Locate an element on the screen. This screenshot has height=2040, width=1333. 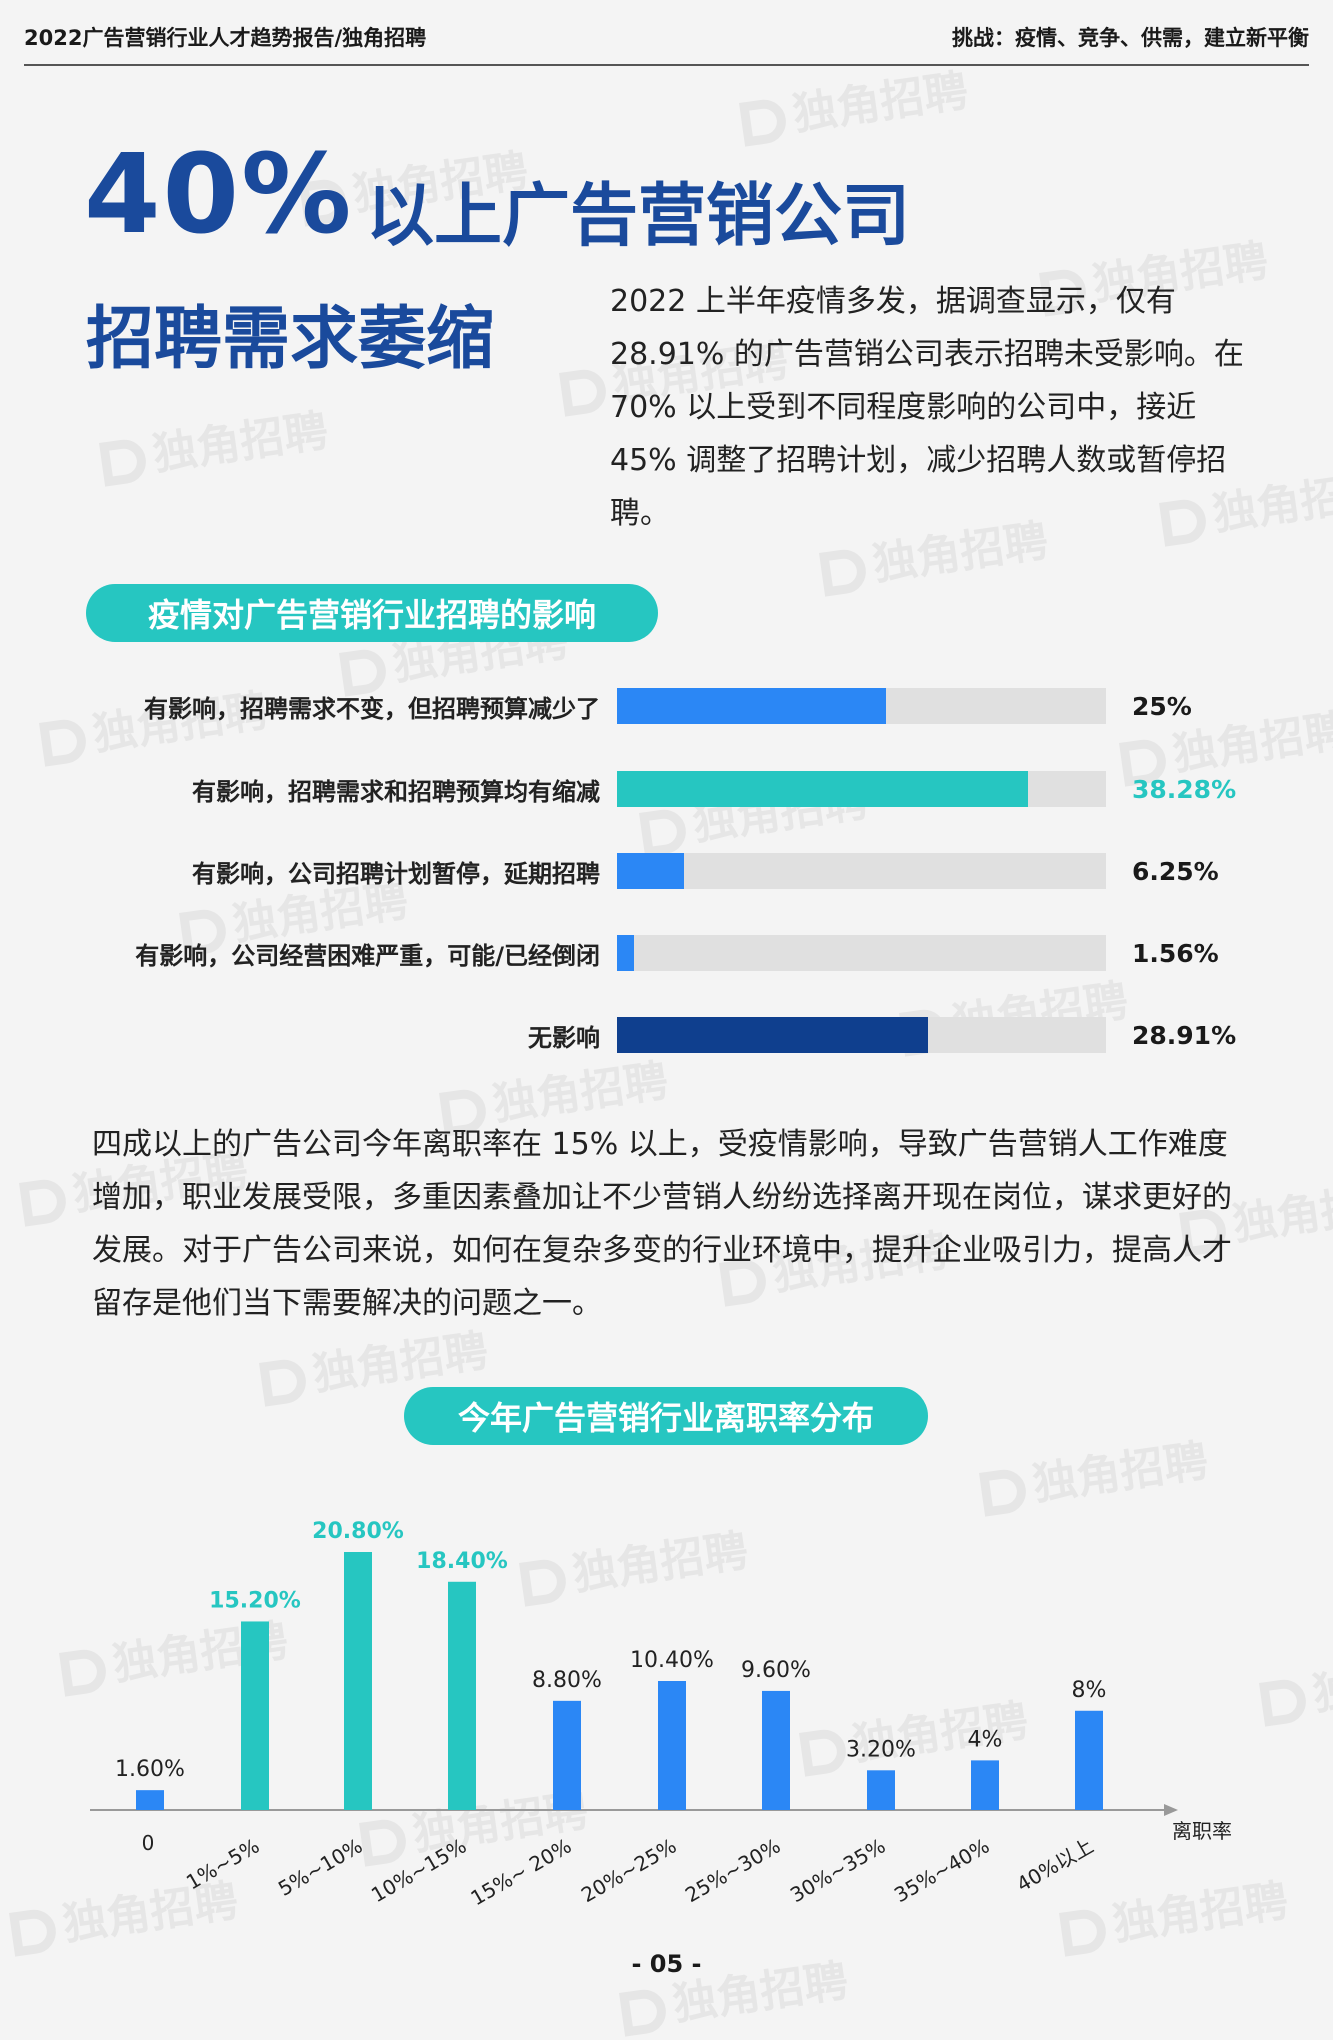
impact-bar-value: 28.91% is located at coordinates (1184, 1035).